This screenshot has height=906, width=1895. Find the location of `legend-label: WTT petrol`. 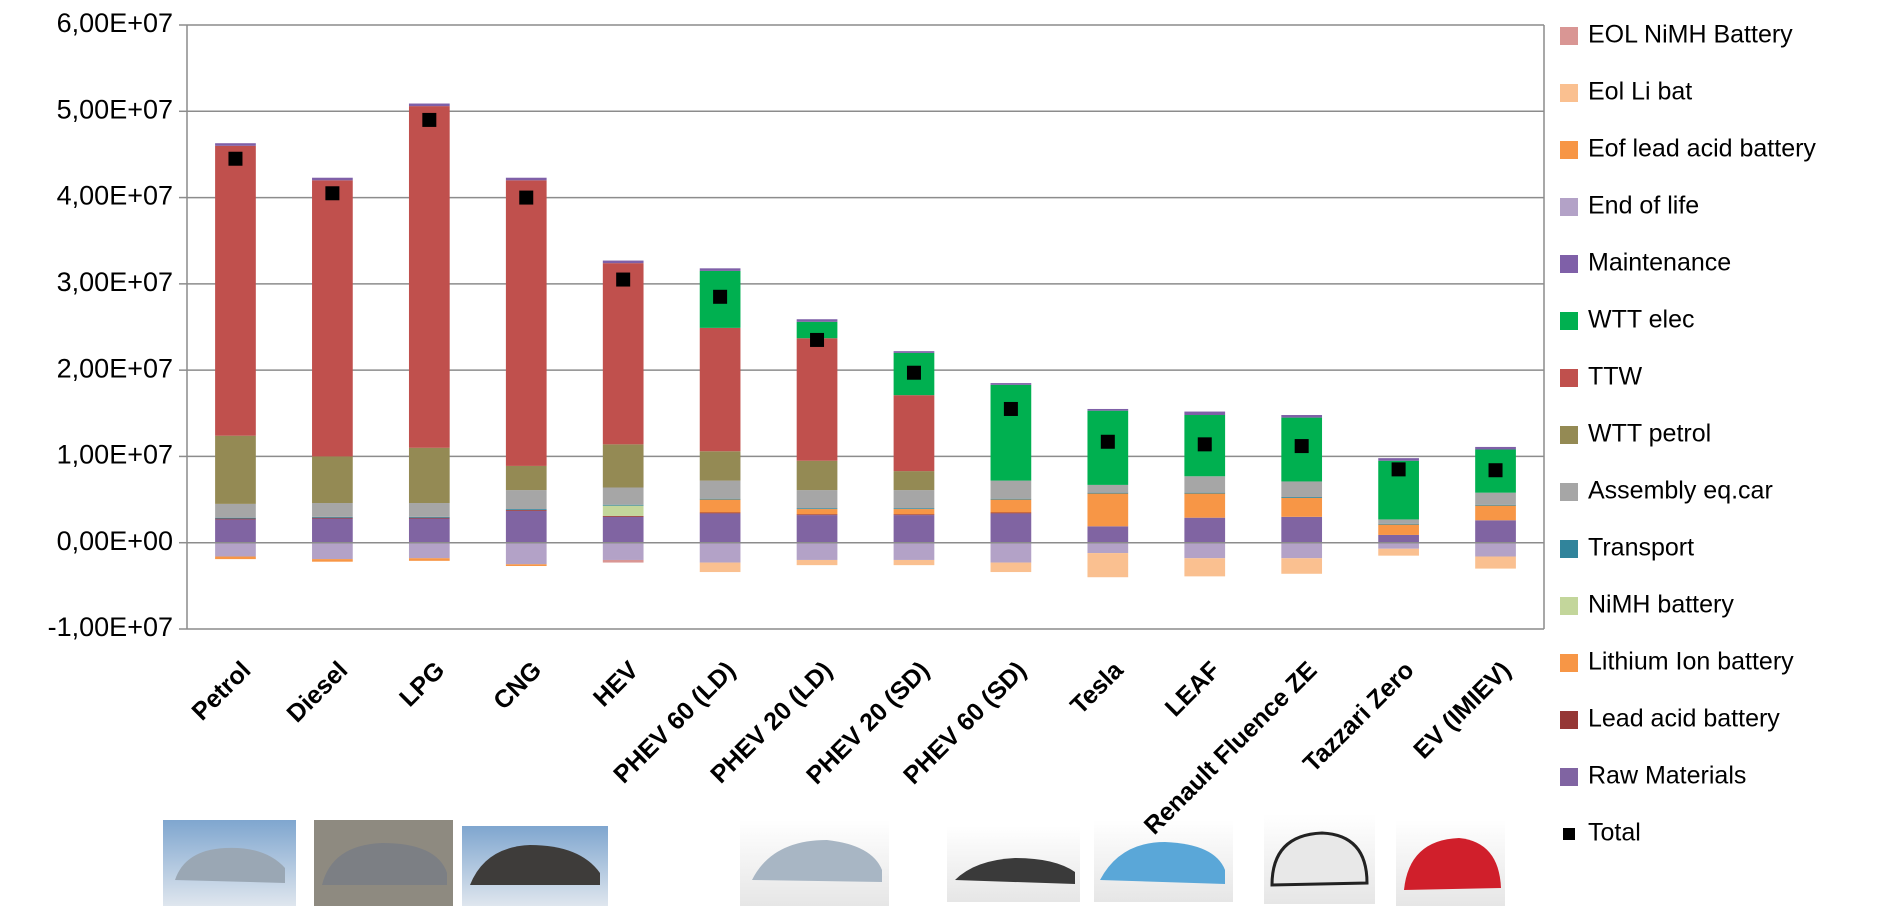

legend-label: WTT petrol is located at coordinates (1649, 434).